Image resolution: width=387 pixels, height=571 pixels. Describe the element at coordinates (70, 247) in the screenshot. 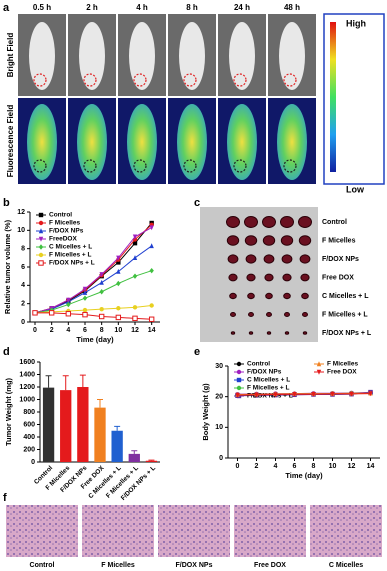

I see `legend-label: C Micelles + L` at that location.